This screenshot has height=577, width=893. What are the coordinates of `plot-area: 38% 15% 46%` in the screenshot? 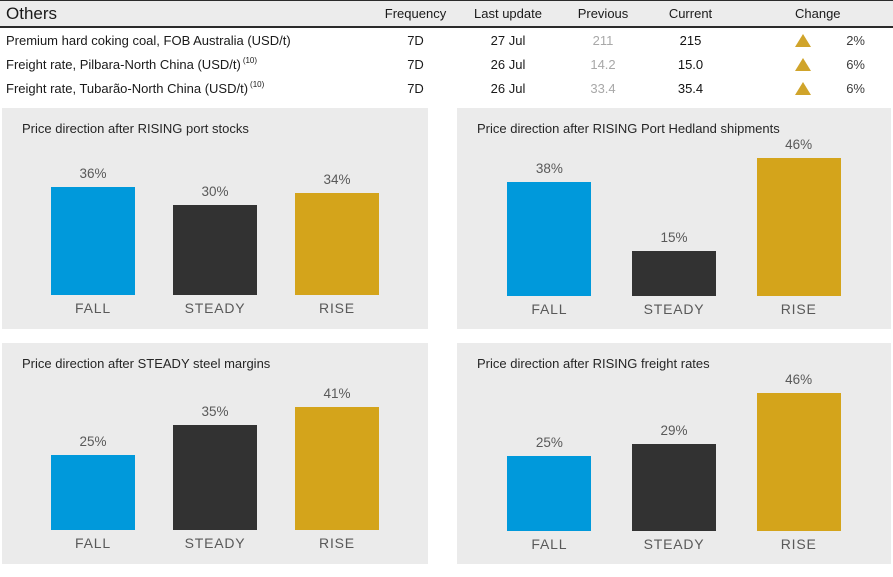 It's located at (674, 216).